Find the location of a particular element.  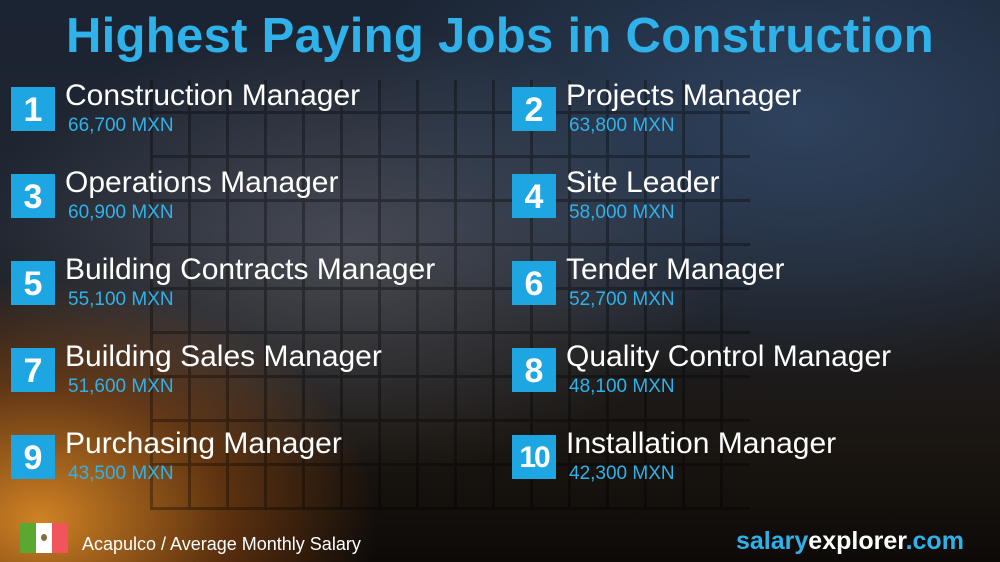

brand-logo: salaryexplorer.com is located at coordinates (850, 541).